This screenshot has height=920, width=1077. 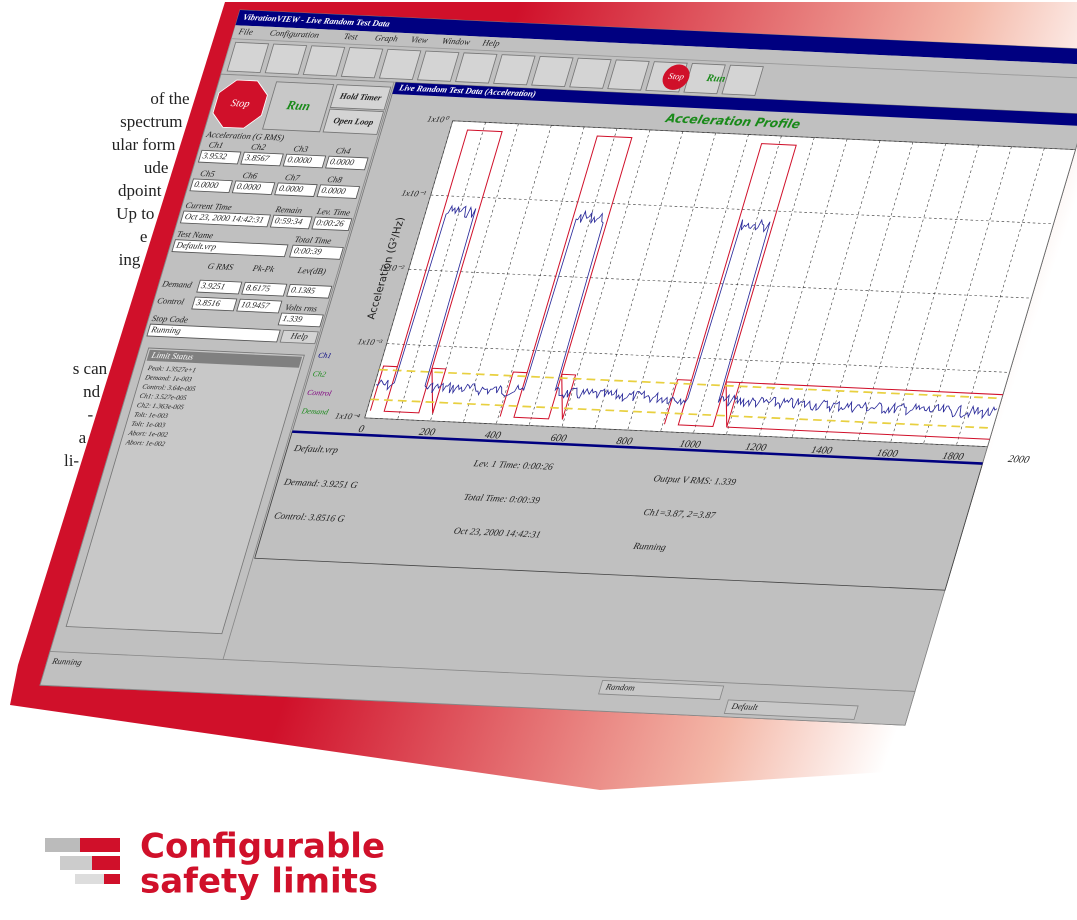 What do you see at coordinates (213, 285) in the screenshot?
I see `field-value: 3.9251` at bounding box center [213, 285].